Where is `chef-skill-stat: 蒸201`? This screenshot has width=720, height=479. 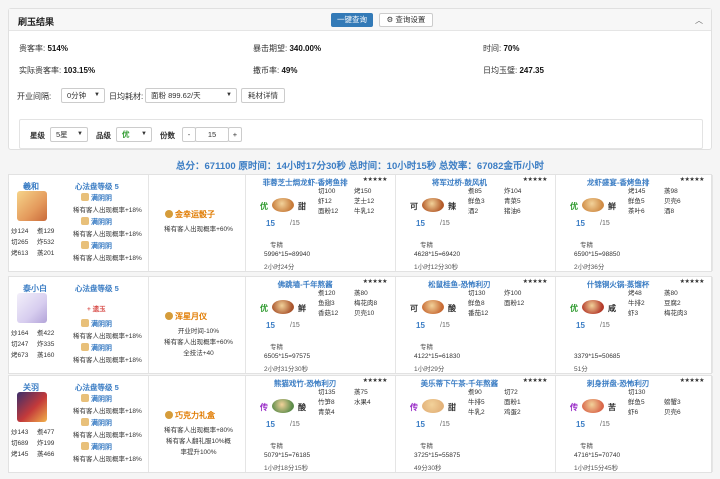 chef-skill-stat: 蒸201 is located at coordinates (46, 253).